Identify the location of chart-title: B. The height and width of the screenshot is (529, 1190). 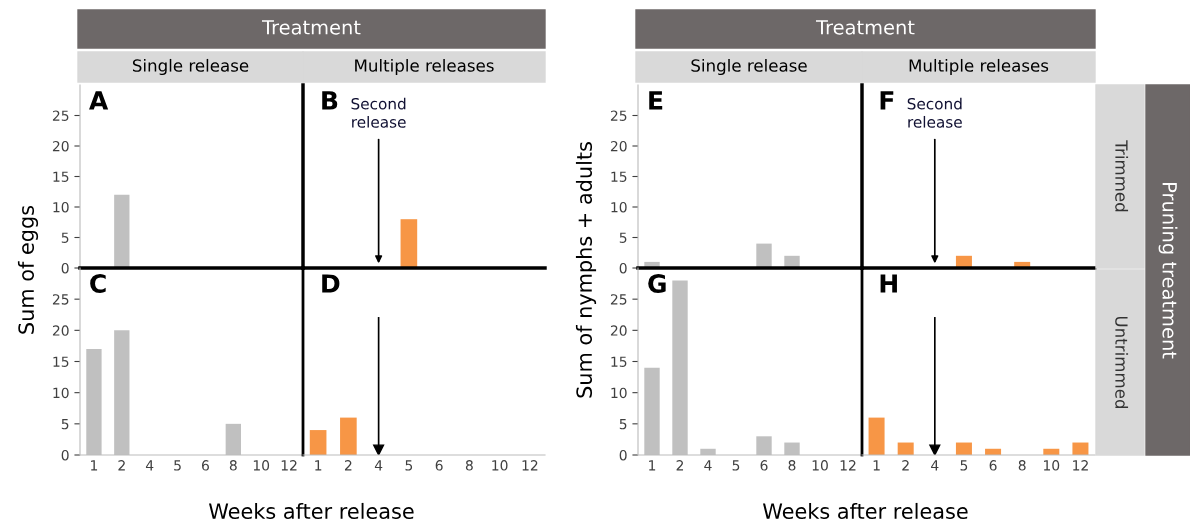
(330, 100).